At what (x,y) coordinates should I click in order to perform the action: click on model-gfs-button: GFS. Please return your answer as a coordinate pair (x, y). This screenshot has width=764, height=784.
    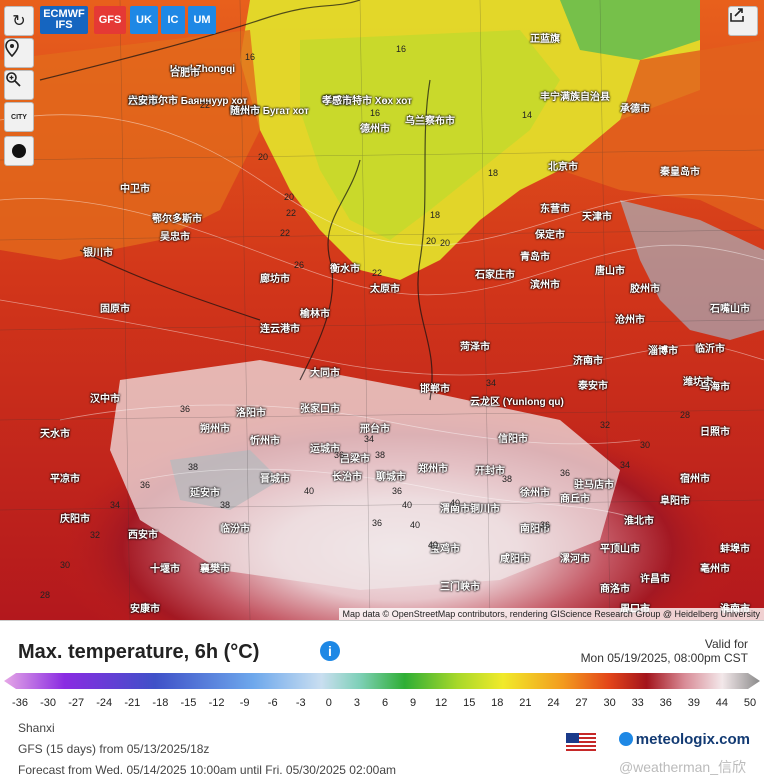
    Looking at the image, I should click on (110, 20).